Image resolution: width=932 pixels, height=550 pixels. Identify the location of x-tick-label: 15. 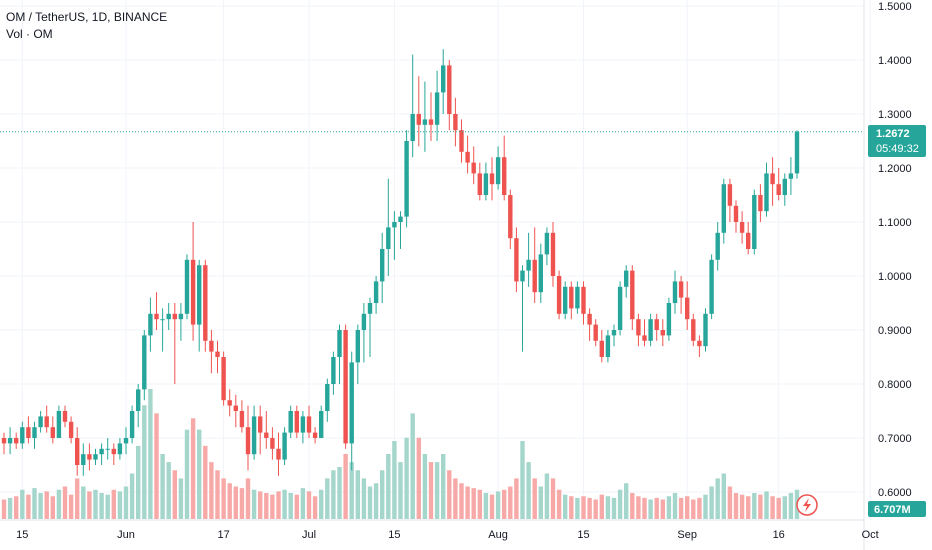
(583, 535).